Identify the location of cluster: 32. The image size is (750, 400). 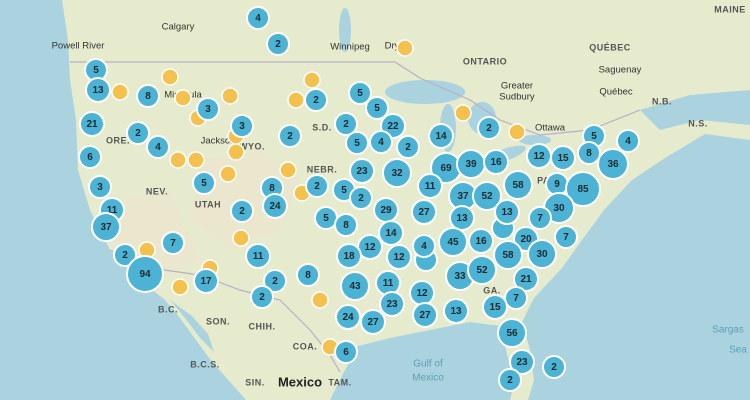
(397, 173).